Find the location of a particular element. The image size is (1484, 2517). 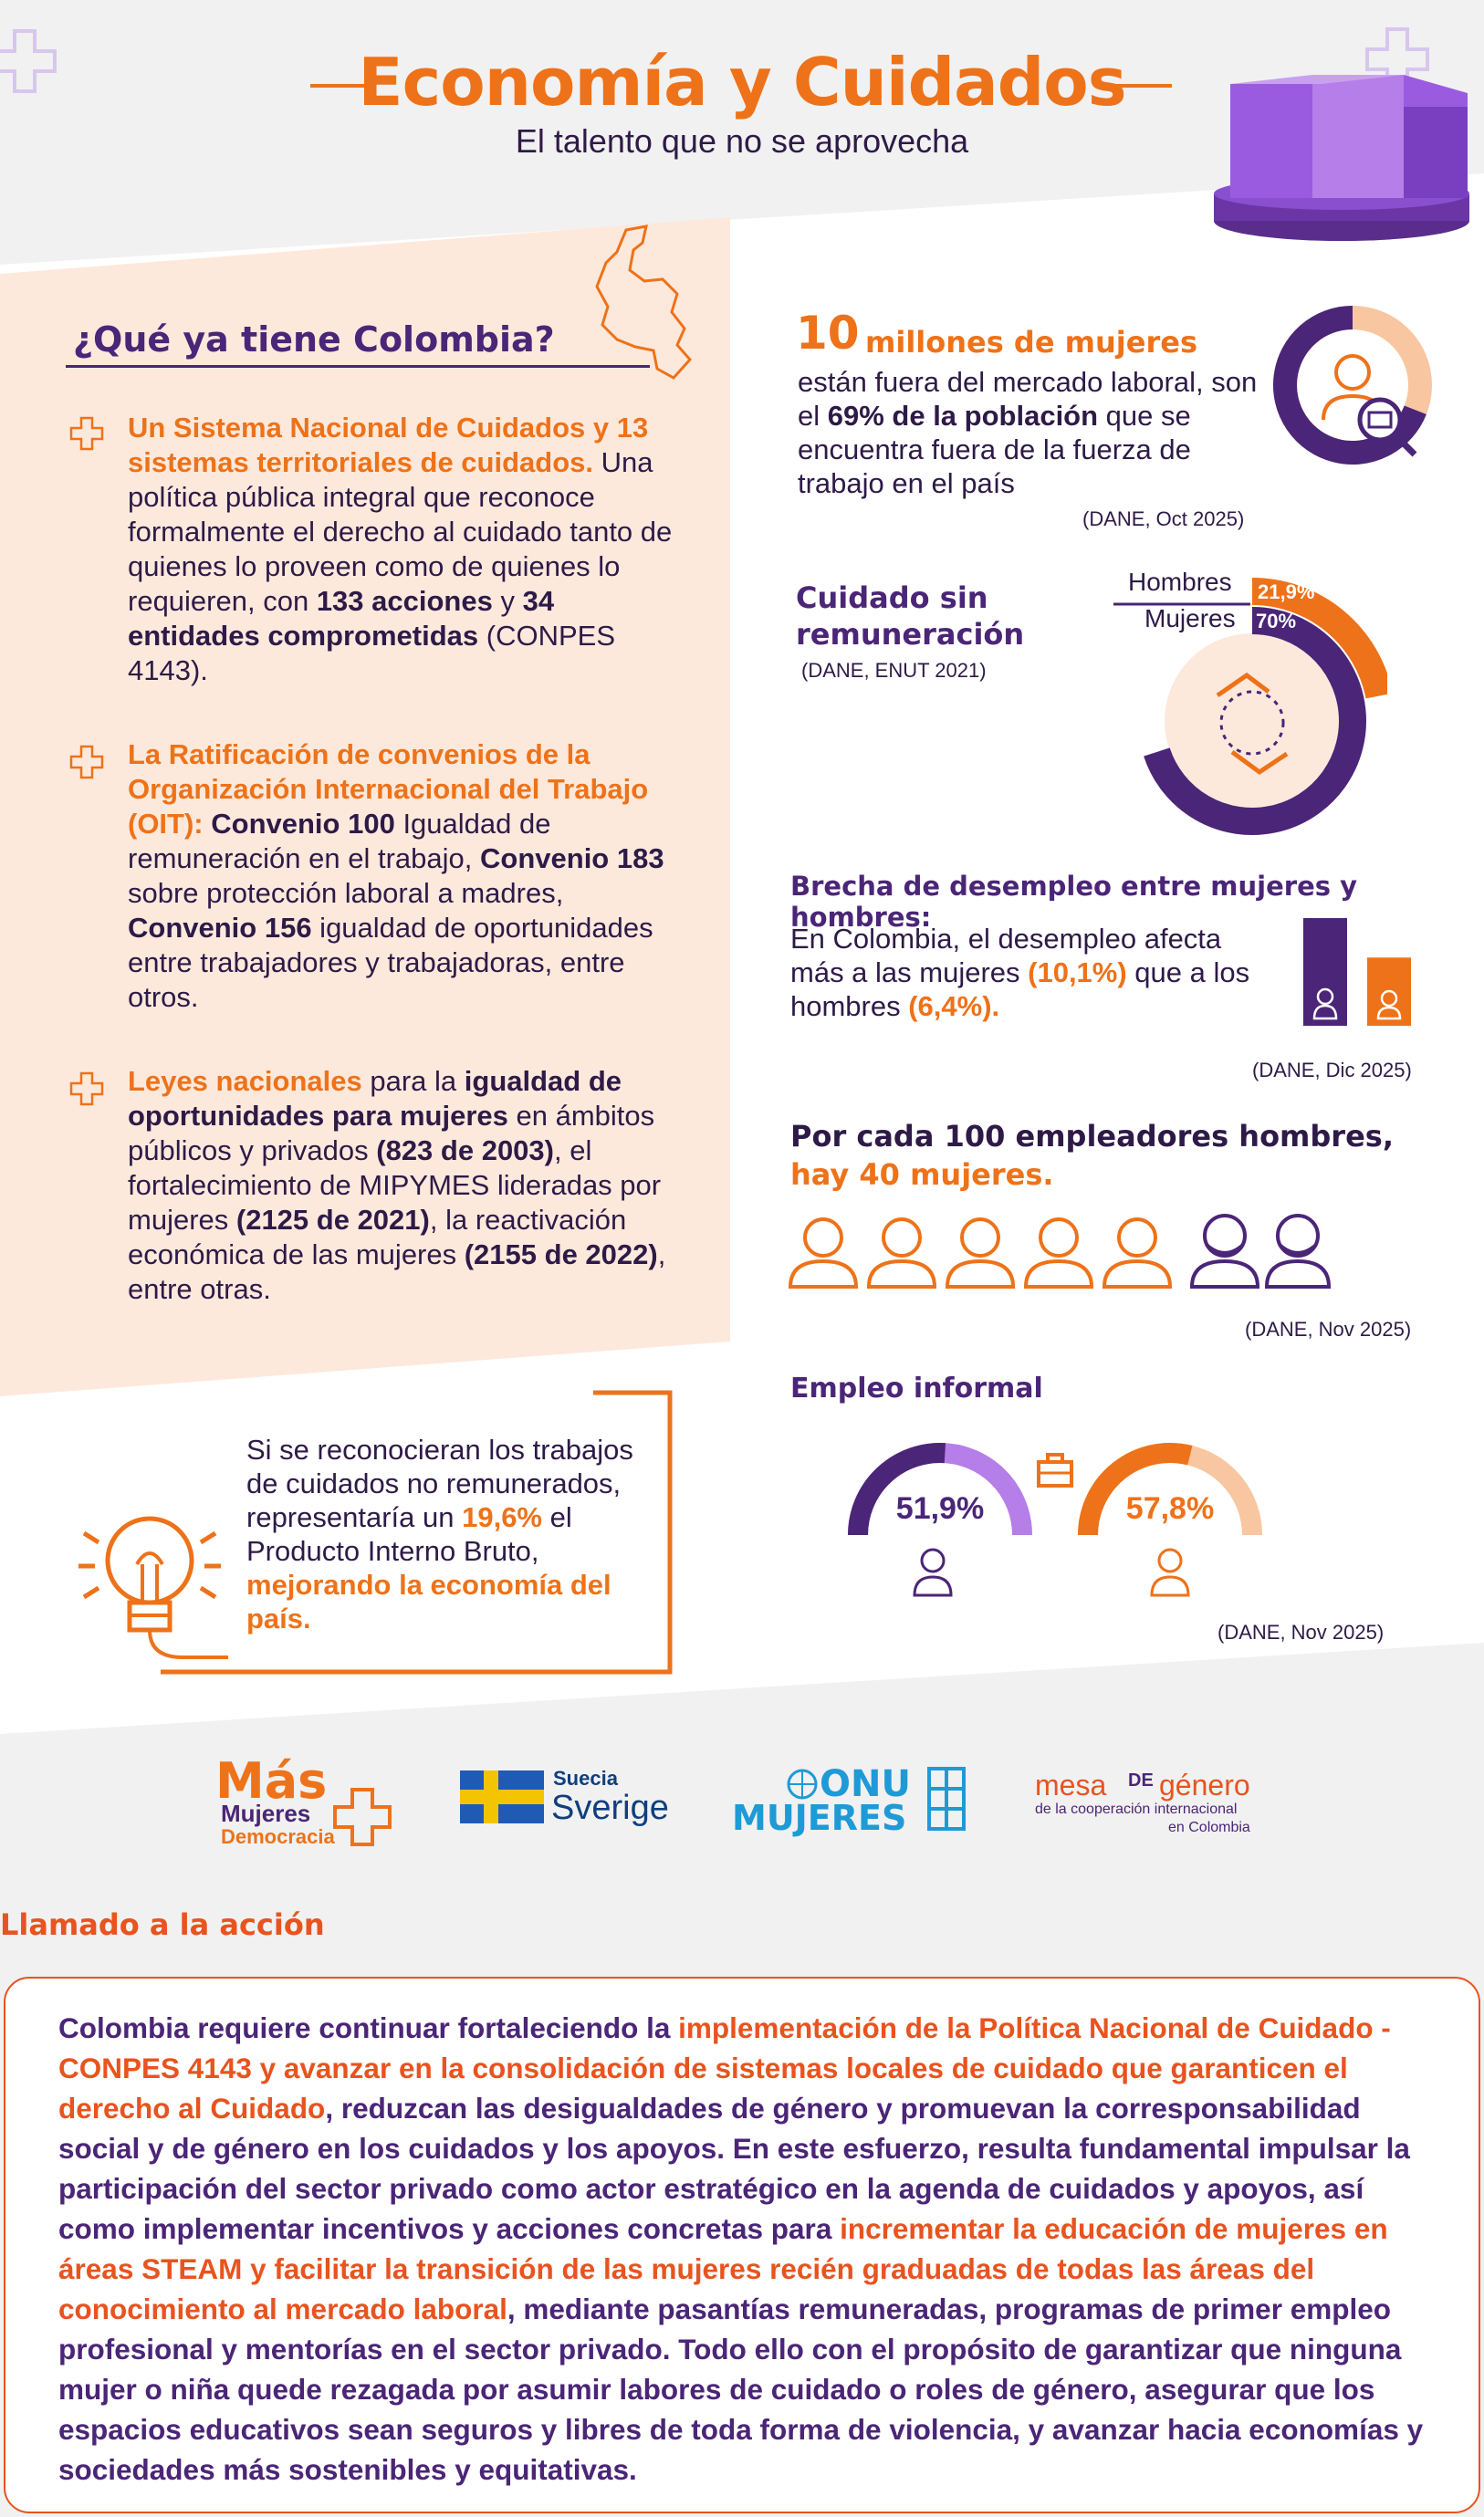

employers-line1: Por cada 100 empleadores hombres, is located at coordinates (1092, 1136).